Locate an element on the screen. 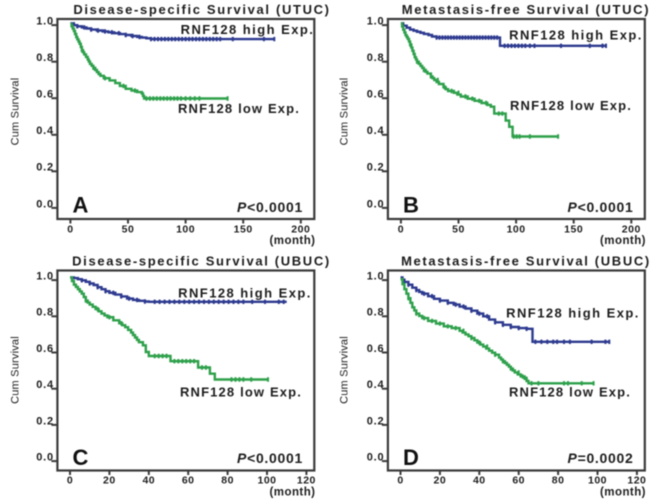 Image resolution: width=655 pixels, height=504 pixels. svg-text: D is located at coordinates (411, 457).